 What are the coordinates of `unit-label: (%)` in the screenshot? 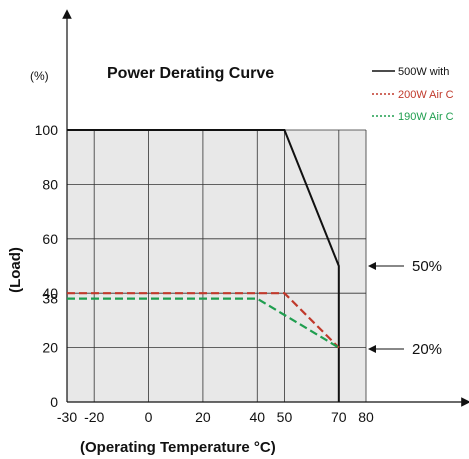 It's located at (39, 76).